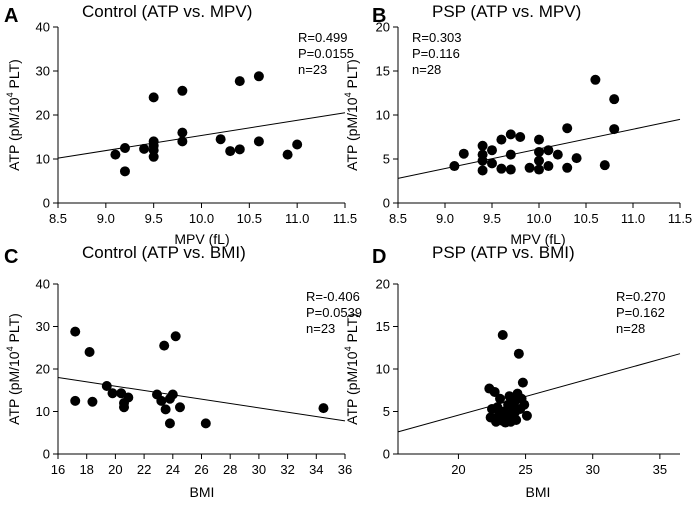  I want to click on y-tick-label: 15, so click(383, 71).